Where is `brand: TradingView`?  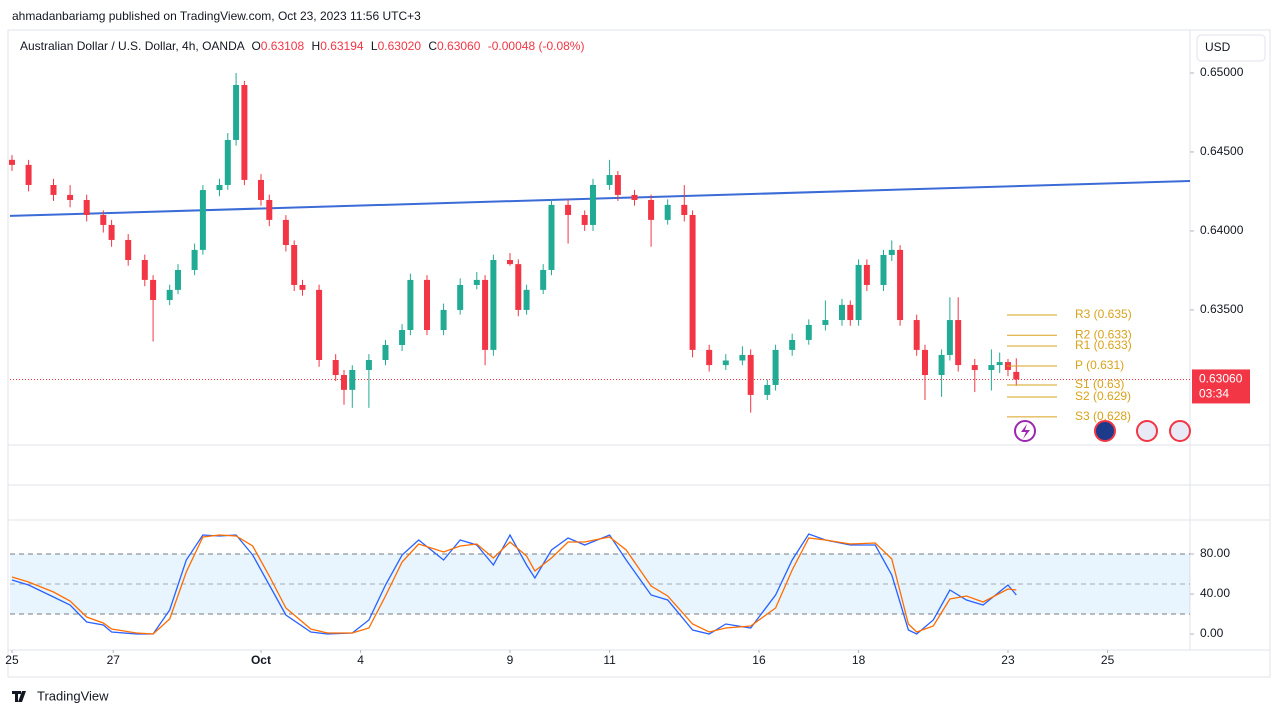
brand: TradingView is located at coordinates (73, 695).